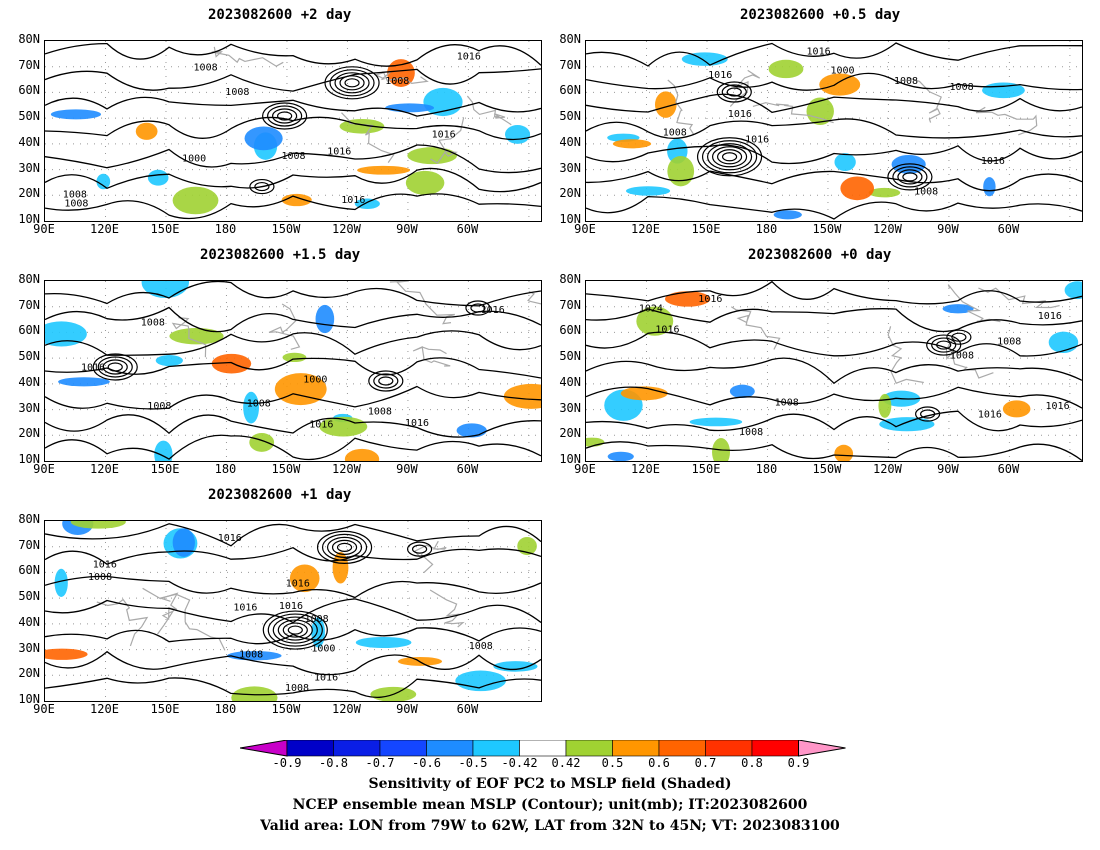 Image resolution: width=1100 pixels, height=850 pixels. I want to click on coastline, so click(247, 56).